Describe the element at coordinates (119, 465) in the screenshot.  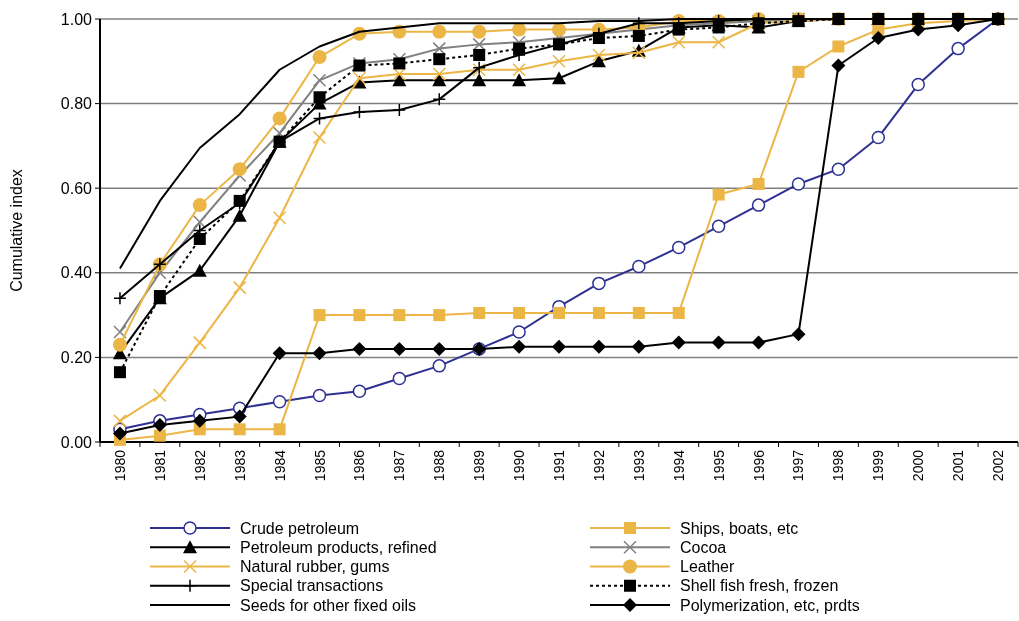
I see `x-tick-label: 1980` at that location.